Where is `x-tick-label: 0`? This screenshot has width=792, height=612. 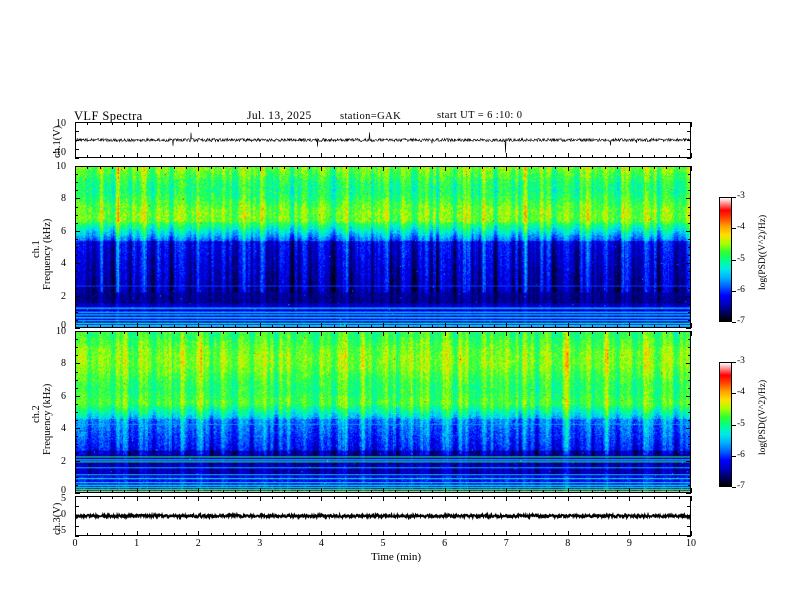
x-tick-label: 0 is located at coordinates (75, 543).